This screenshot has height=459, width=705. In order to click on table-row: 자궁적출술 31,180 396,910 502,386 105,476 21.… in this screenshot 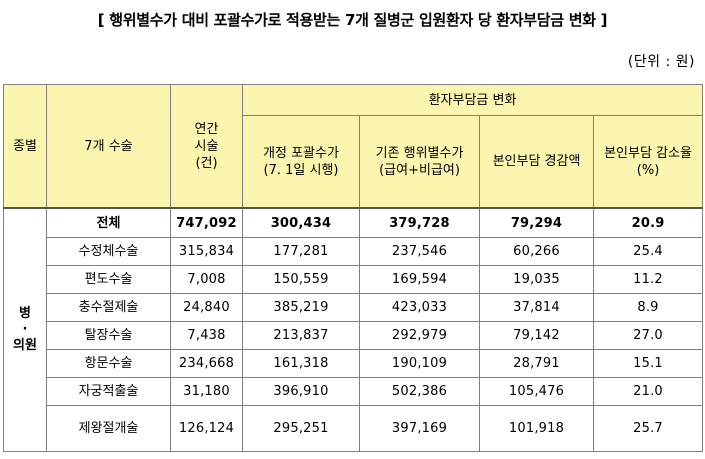, I will do `click(354, 391)`.